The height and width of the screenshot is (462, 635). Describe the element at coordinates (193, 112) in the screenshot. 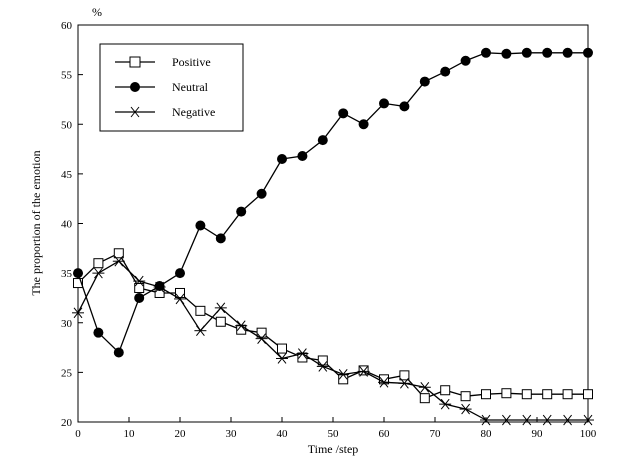

I see `legend-label-negative: Negative` at that location.